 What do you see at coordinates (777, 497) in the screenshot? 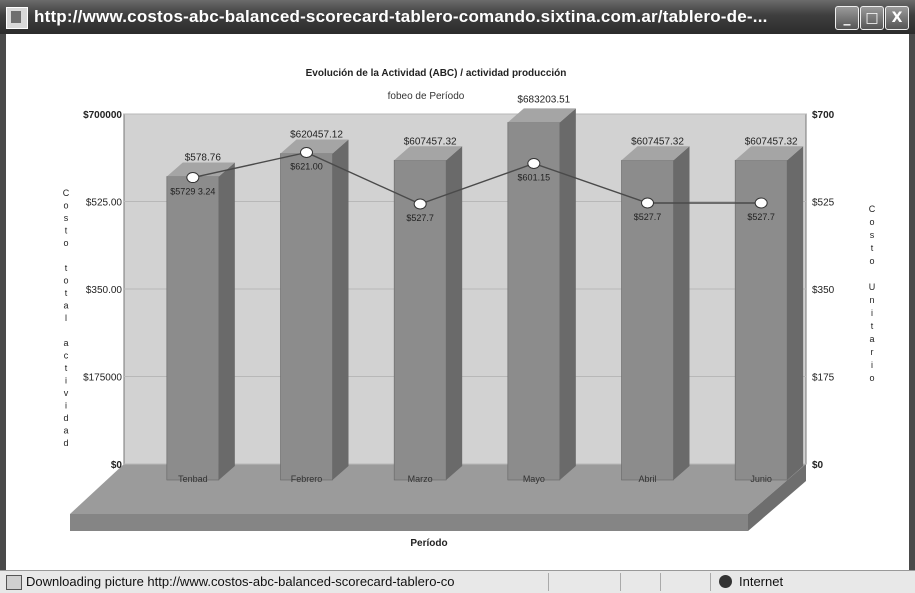
I see `plot-floor-side` at bounding box center [777, 497].